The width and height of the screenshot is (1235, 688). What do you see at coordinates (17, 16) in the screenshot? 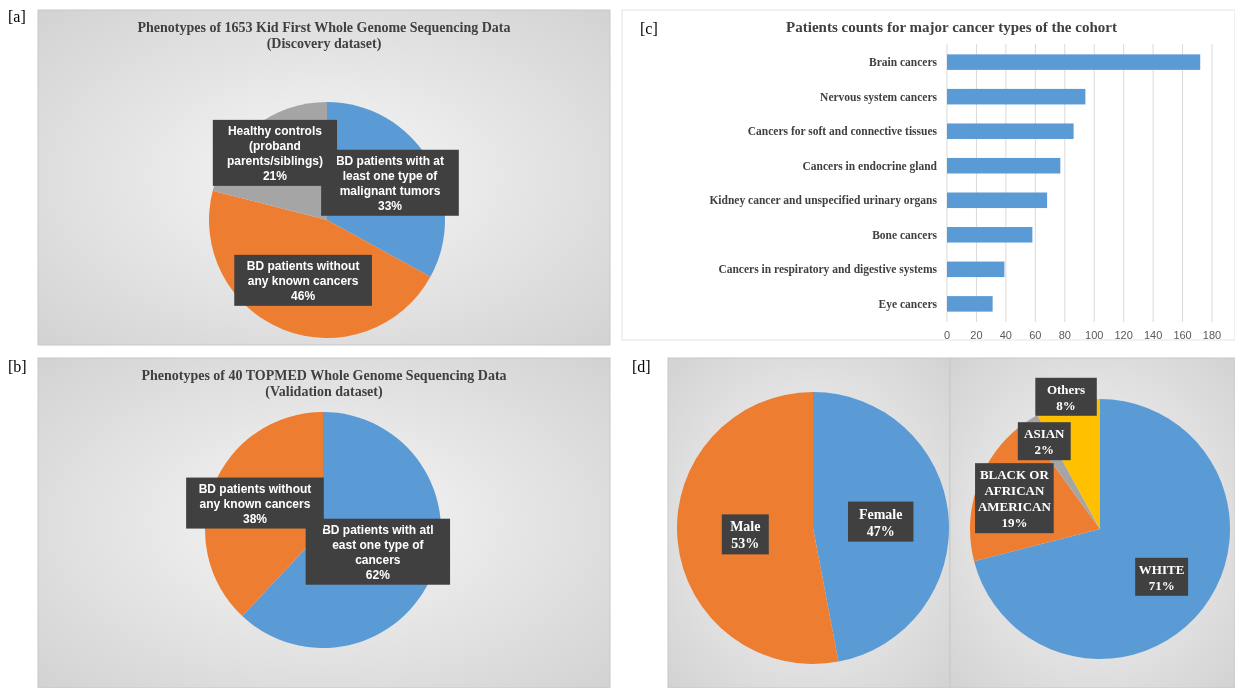
I see `text: [a]` at bounding box center [17, 16].